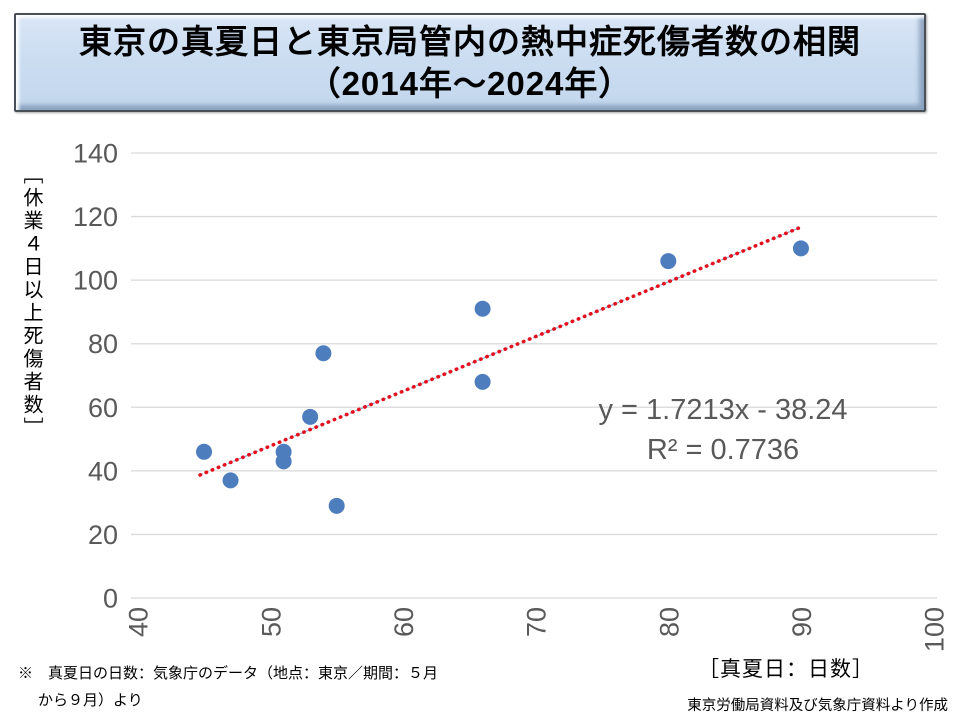 This screenshot has height=720, width=960. I want to click on x-tick-label: 80, so click(669, 622).